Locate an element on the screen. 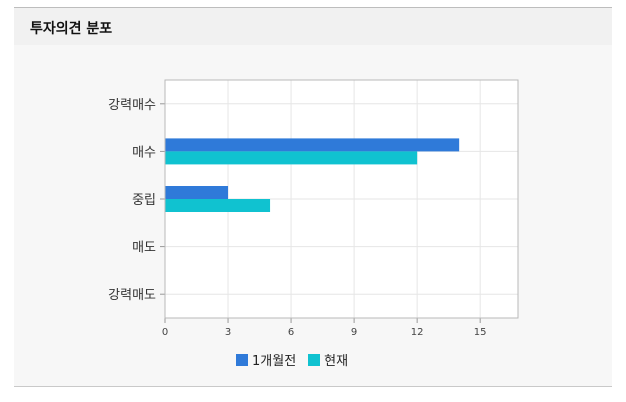 This screenshot has width=626, height=402. y-tick-label: 강력매도 is located at coordinates (132, 295).